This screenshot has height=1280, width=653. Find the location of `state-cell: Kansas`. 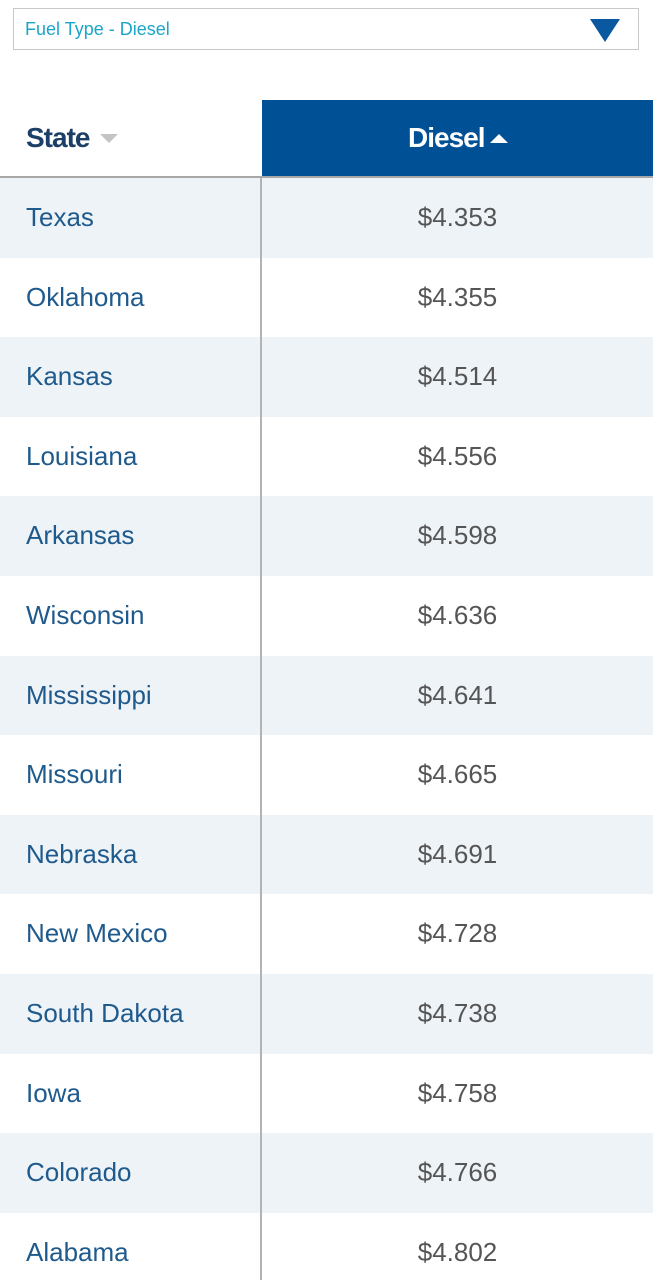

state-cell: Kansas is located at coordinates (69, 376).